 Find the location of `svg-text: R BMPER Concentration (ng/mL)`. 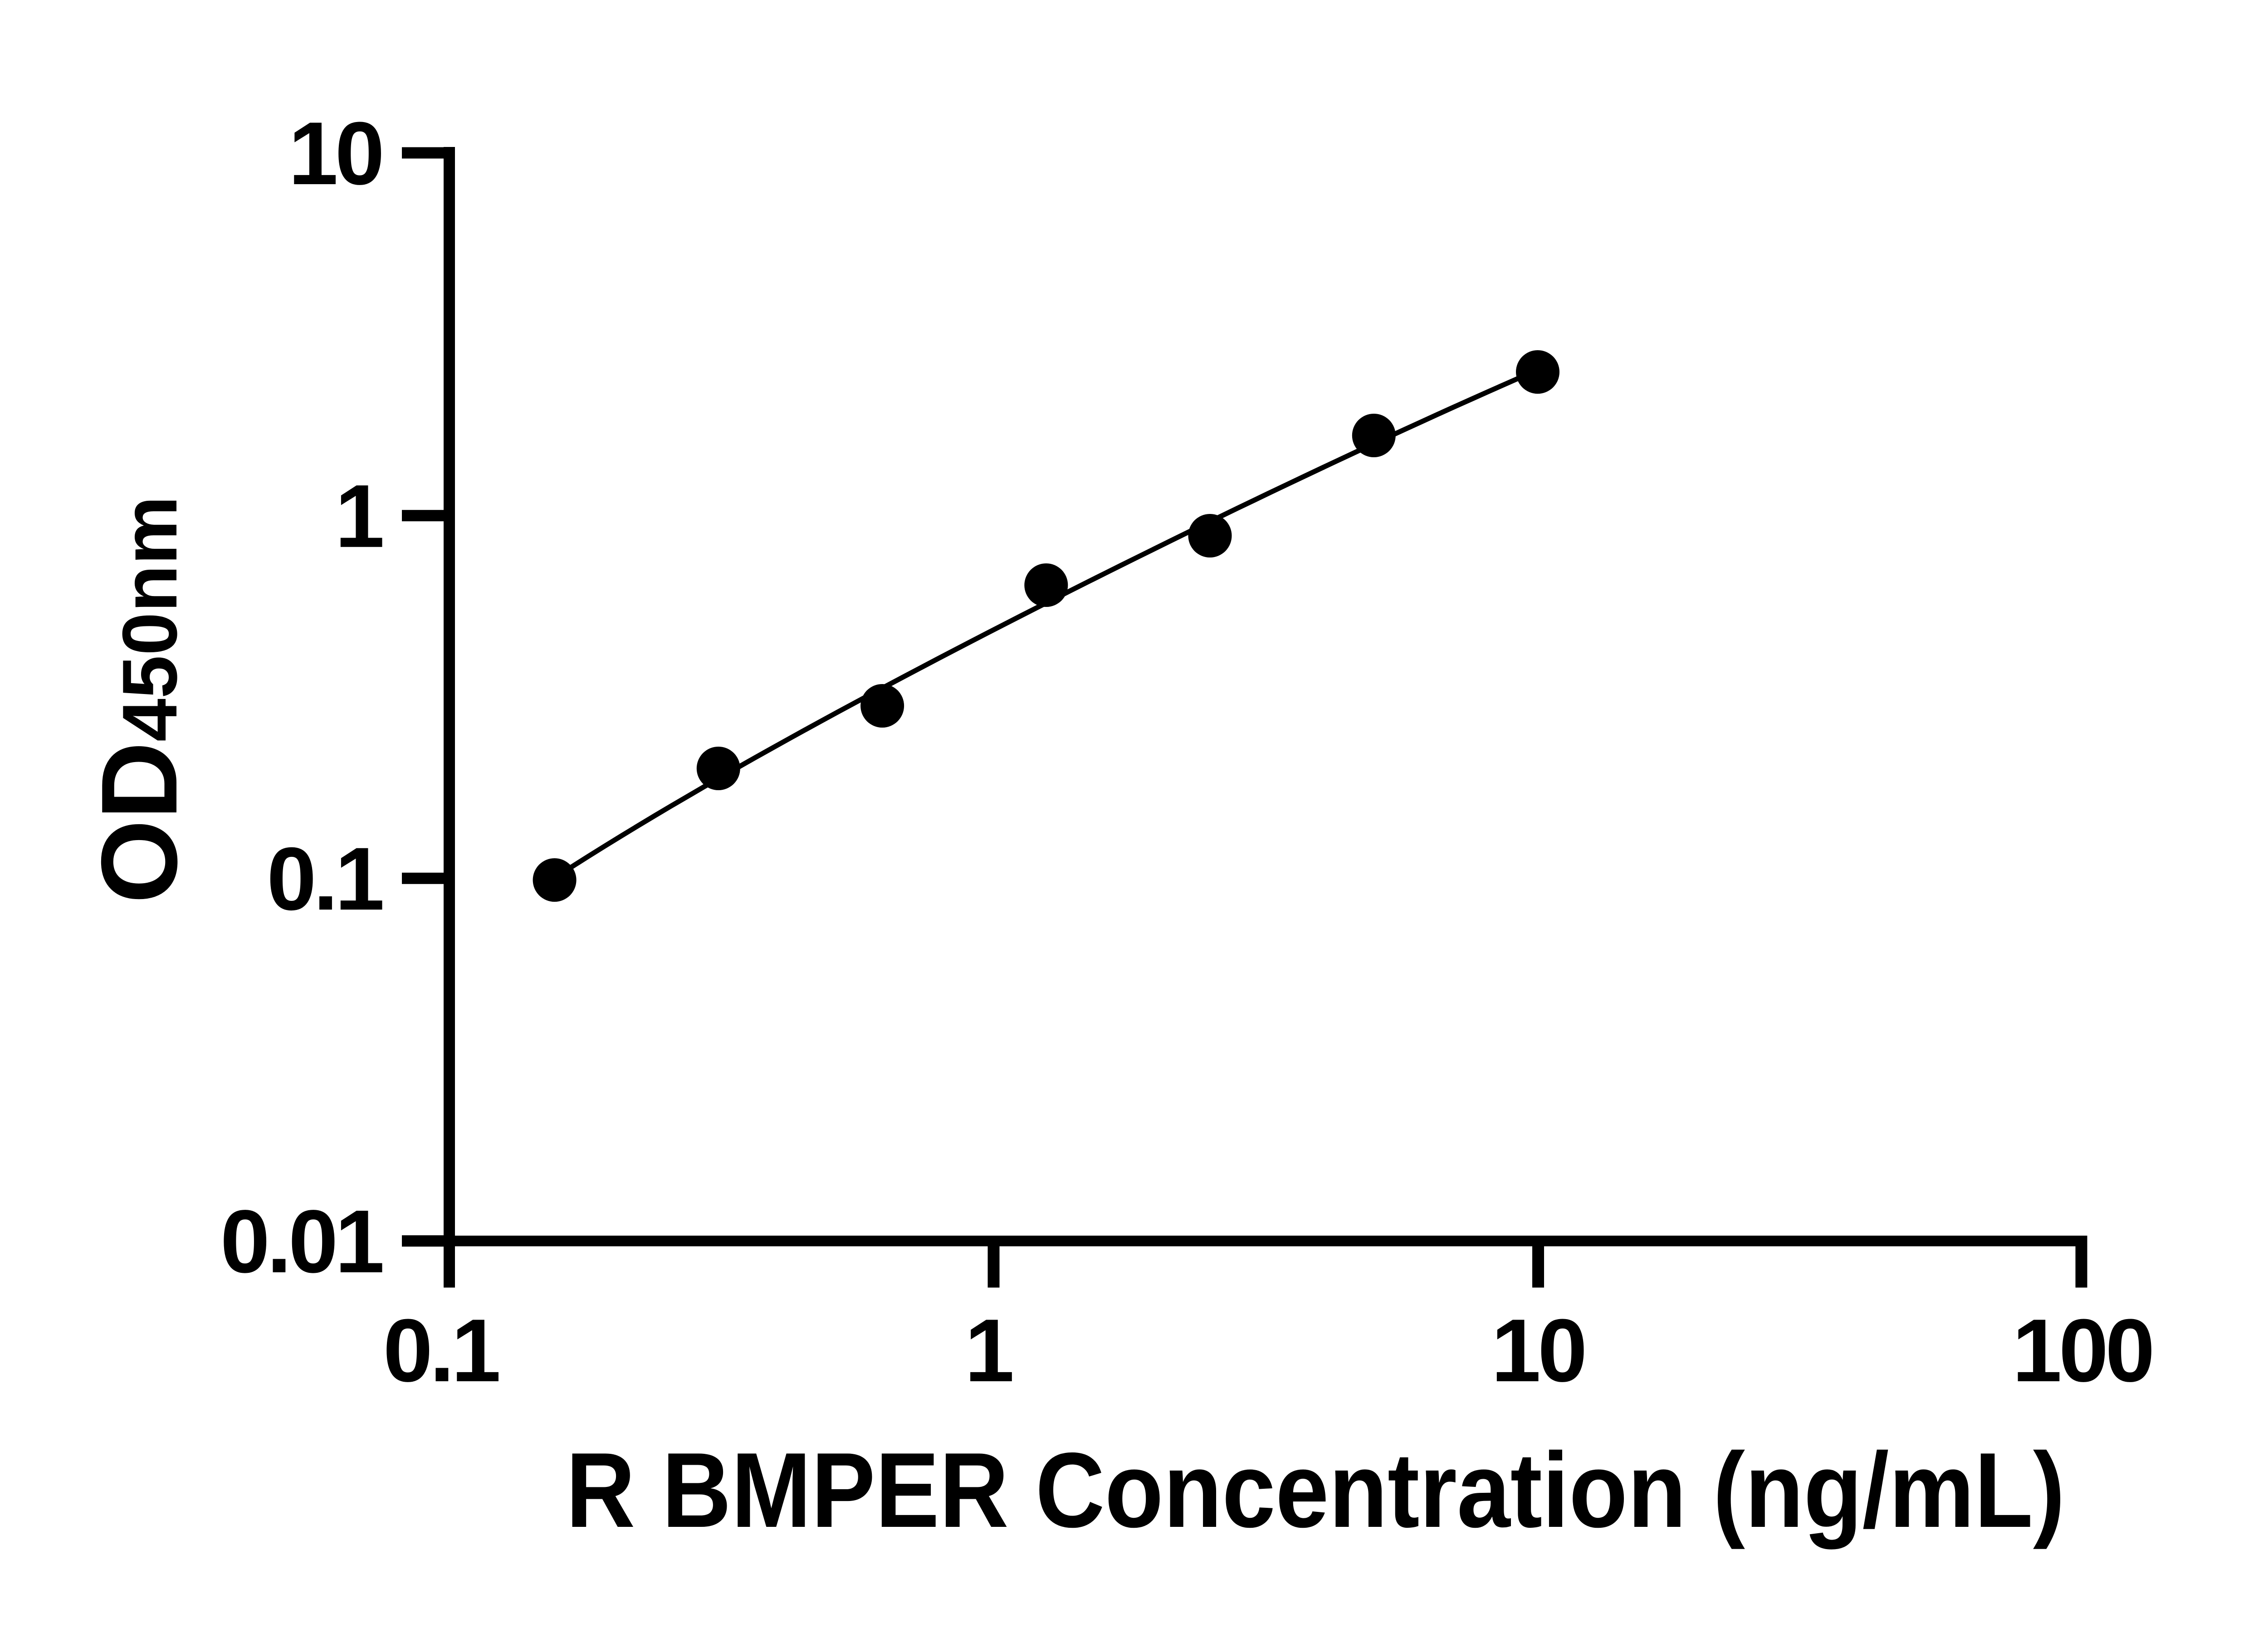

svg-text: R BMPER Concentration (ng/mL) is located at coordinates (1316, 1490).